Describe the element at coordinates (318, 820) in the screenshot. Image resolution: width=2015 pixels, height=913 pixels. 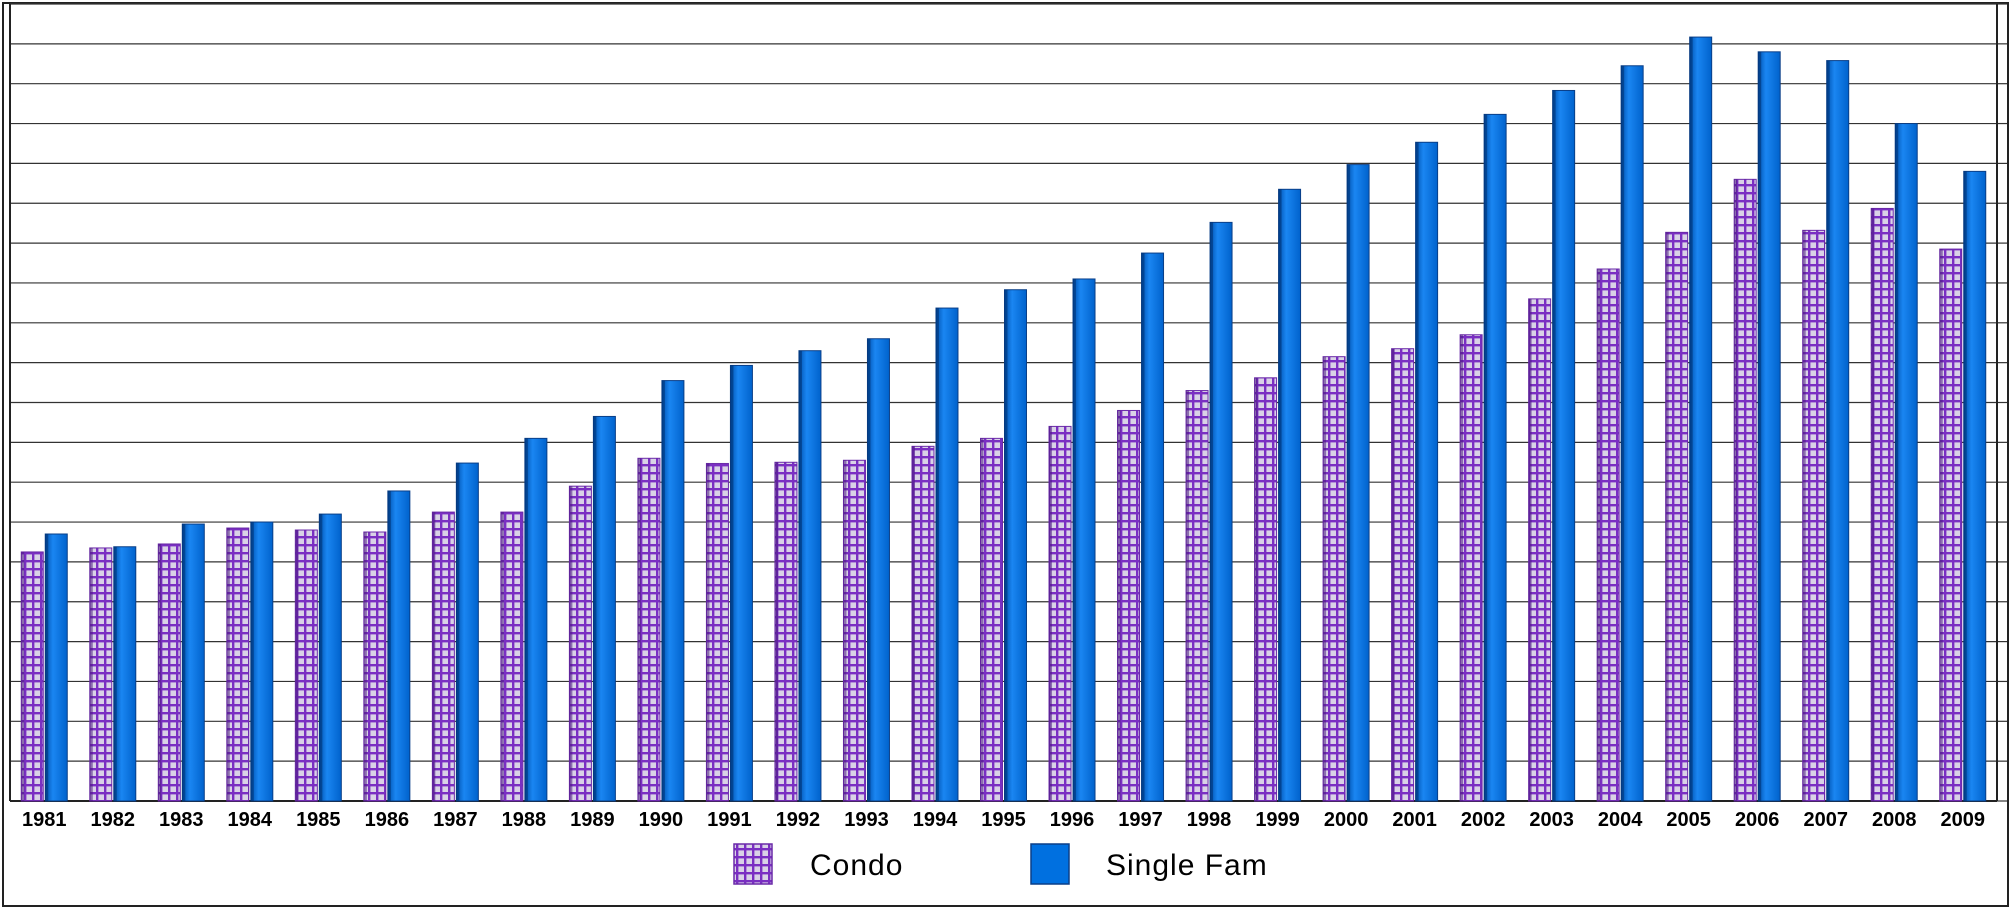
I see `x-tick-label: 1985` at that location.